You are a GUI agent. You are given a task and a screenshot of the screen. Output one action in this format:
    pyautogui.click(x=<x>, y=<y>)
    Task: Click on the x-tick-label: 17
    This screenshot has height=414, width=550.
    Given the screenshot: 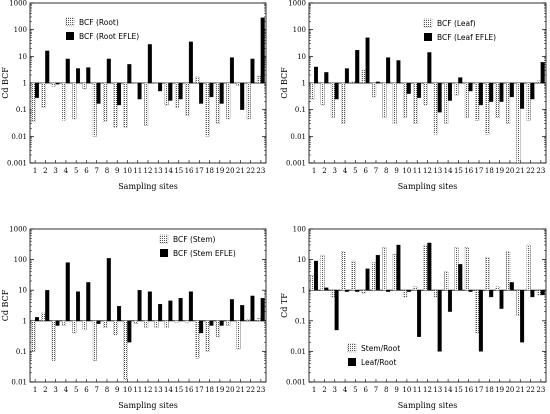 What is the action you would take?
    pyautogui.click(x=479, y=171)
    